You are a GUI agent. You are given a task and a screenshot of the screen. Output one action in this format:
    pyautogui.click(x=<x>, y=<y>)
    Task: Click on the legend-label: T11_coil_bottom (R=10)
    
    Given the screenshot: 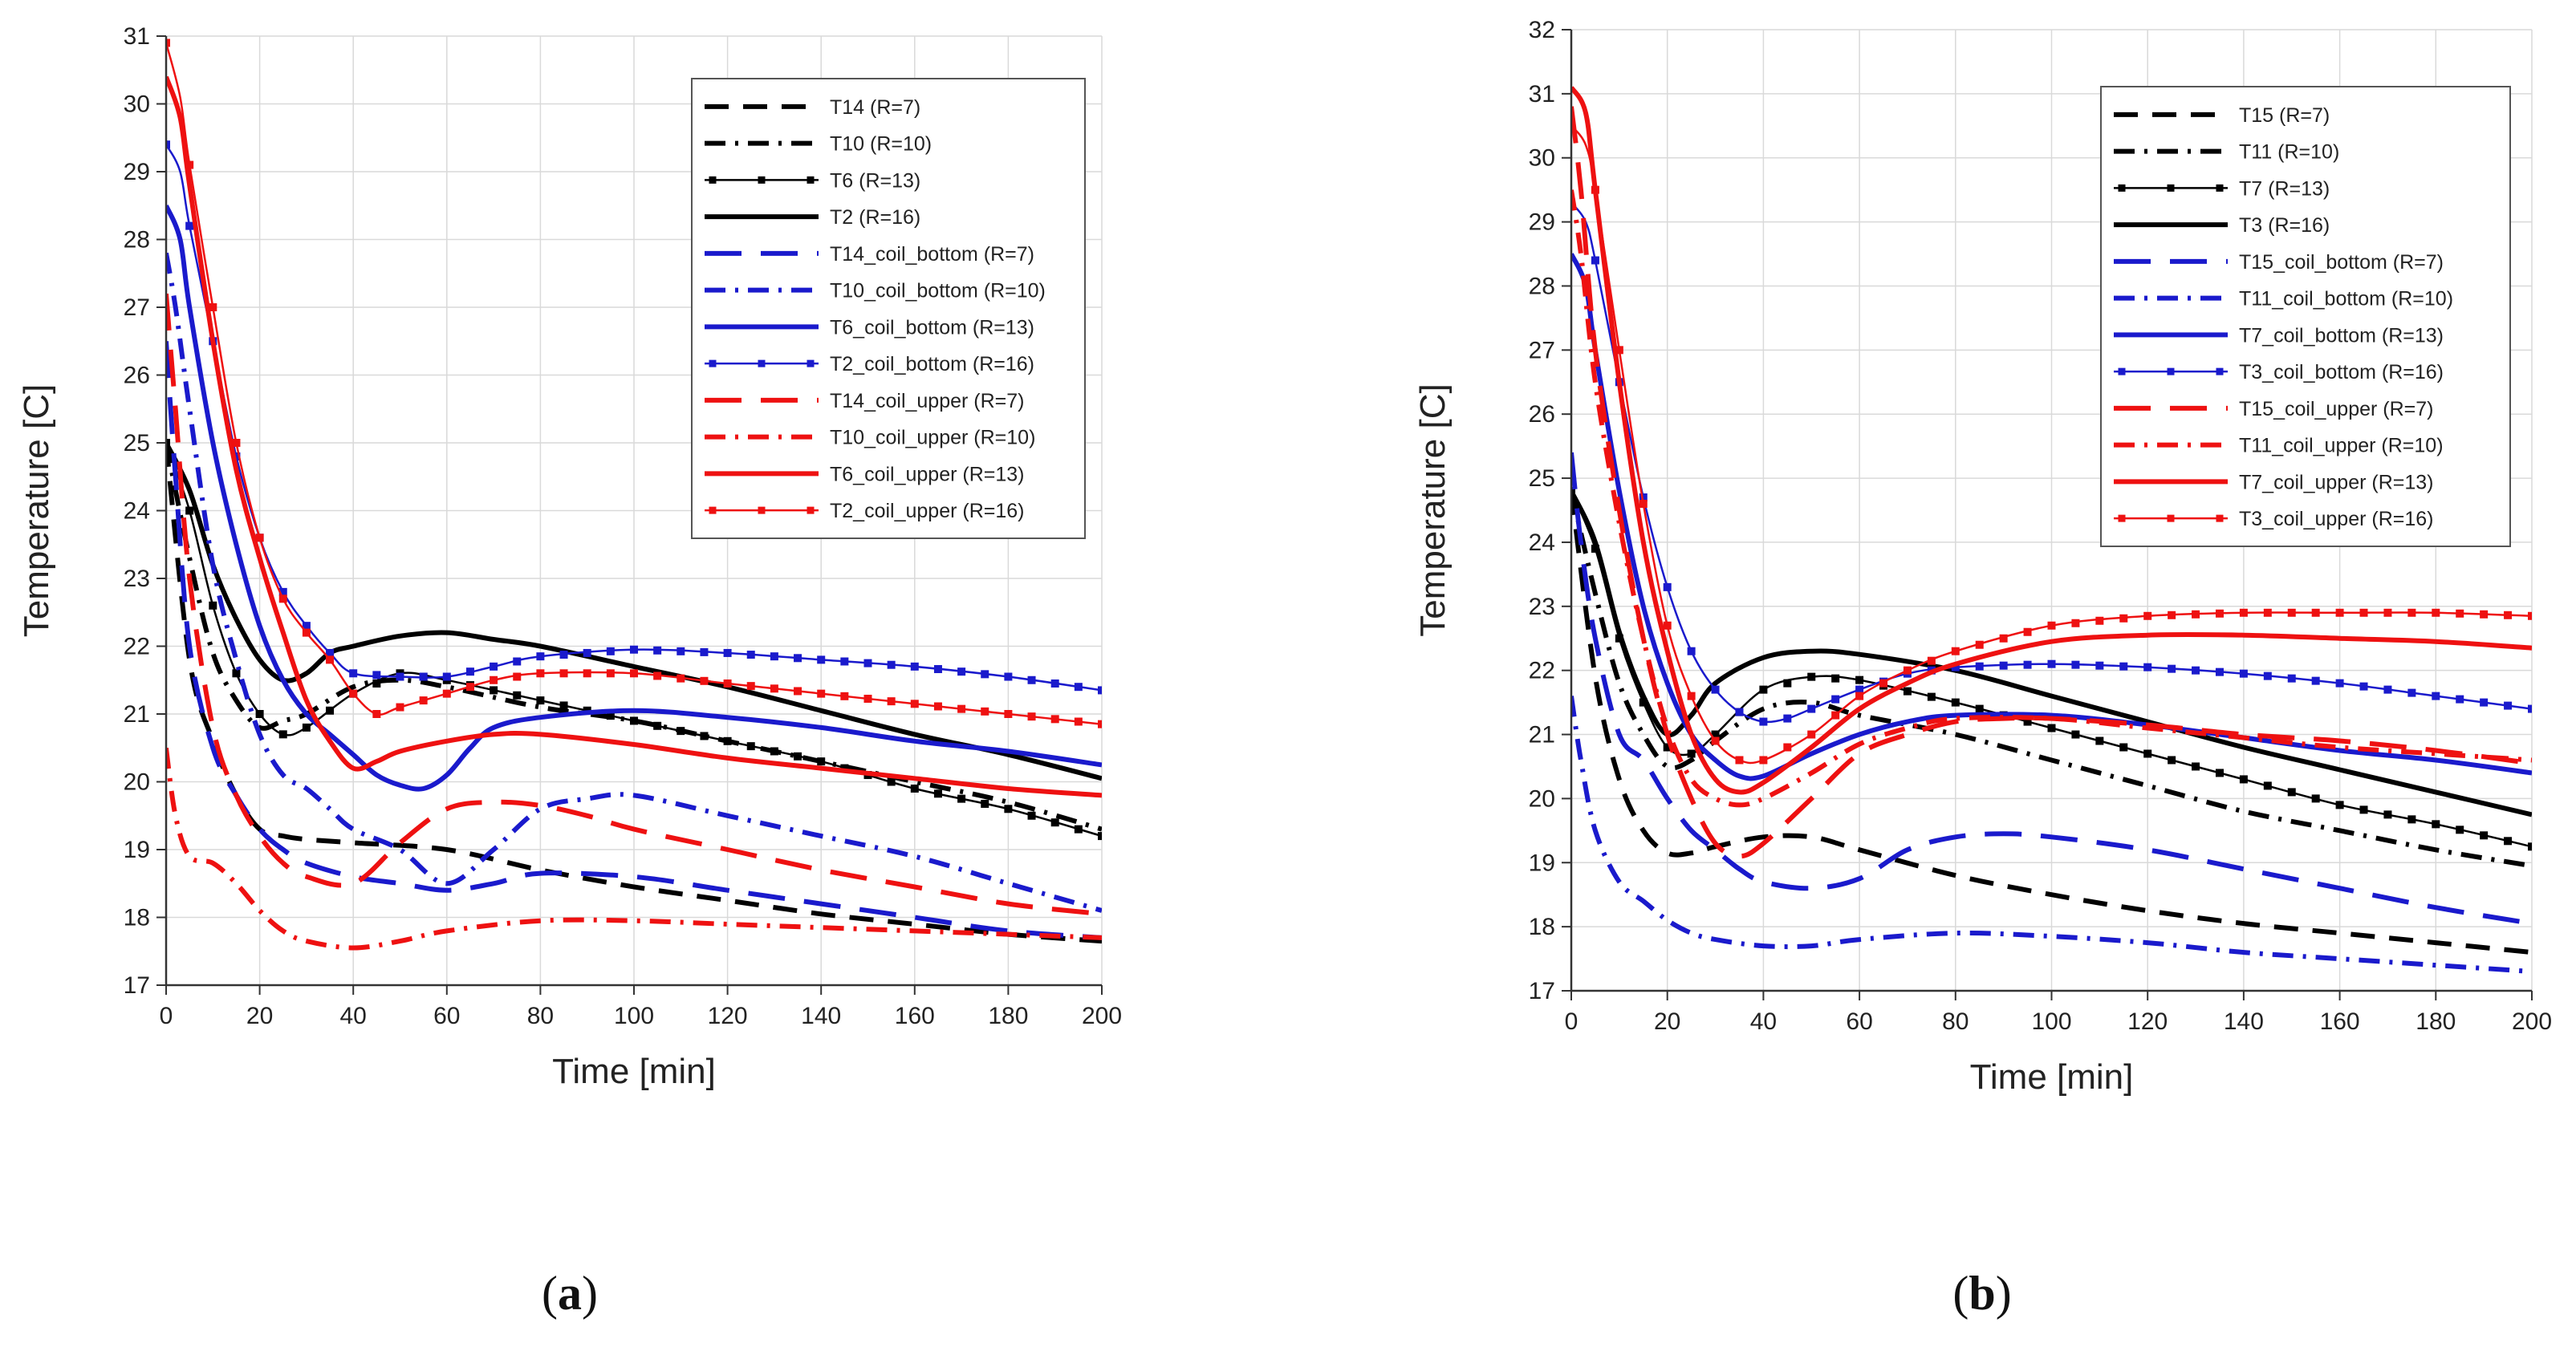 What is the action you would take?
    pyautogui.click(x=2346, y=299)
    